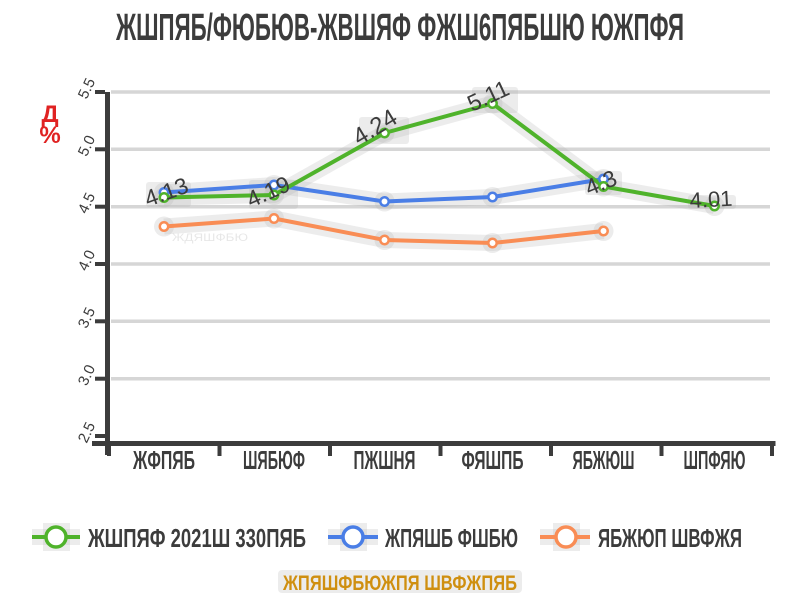  What do you see at coordinates (385, 460) in the screenshot?
I see `svg-text: ПЖШНЯ` at bounding box center [385, 460].